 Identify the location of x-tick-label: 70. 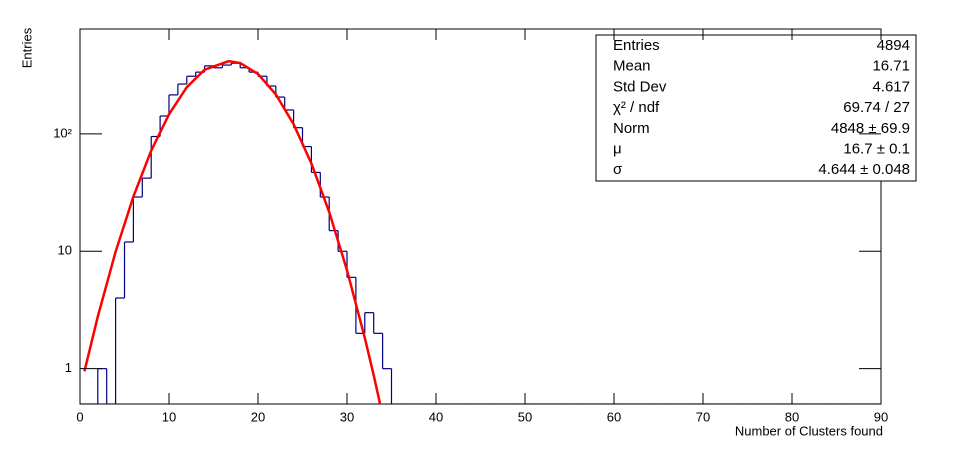
(703, 416).